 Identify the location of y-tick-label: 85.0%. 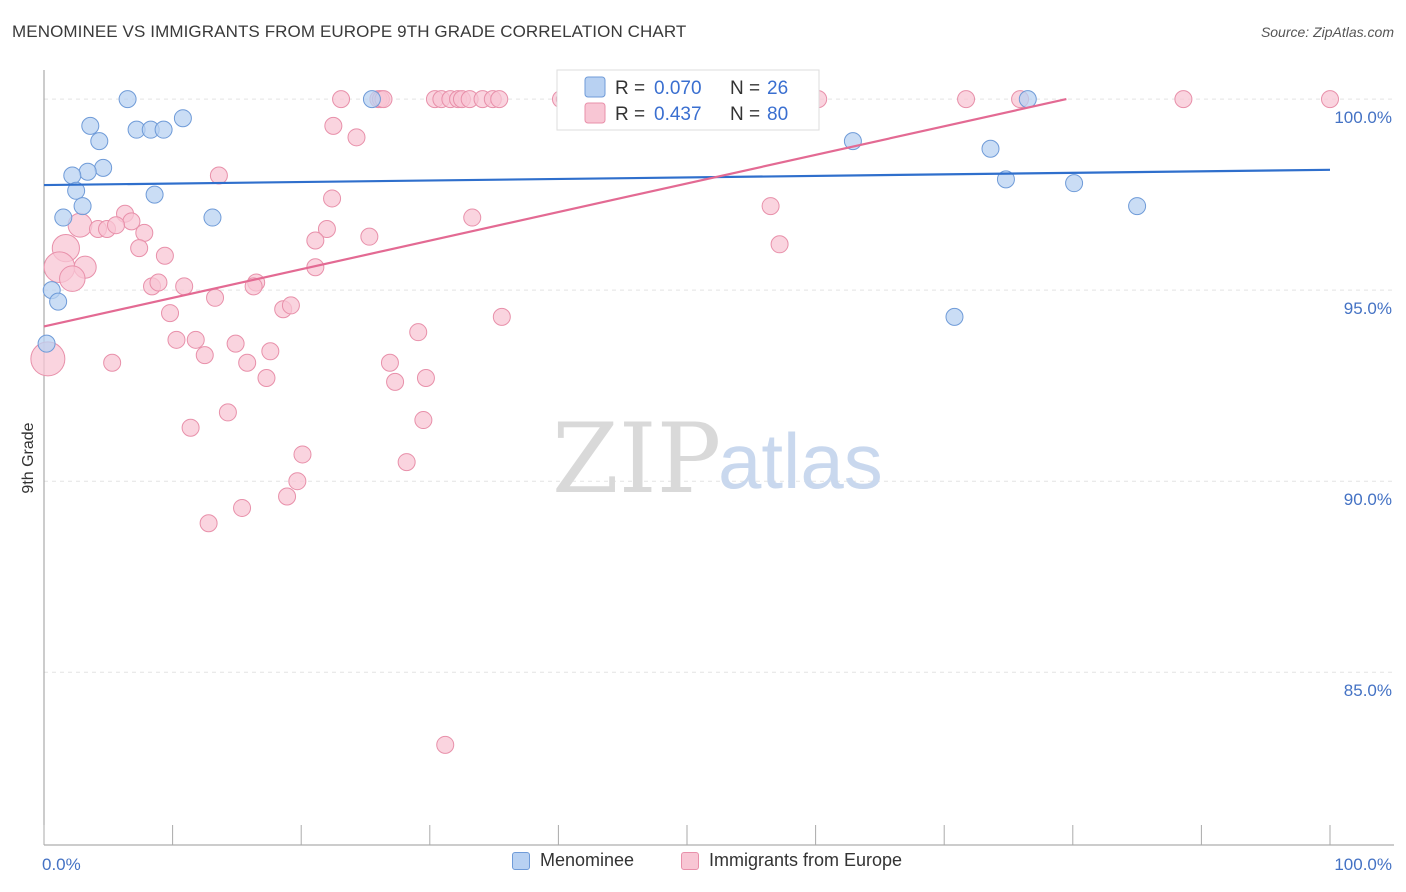
(1368, 690).